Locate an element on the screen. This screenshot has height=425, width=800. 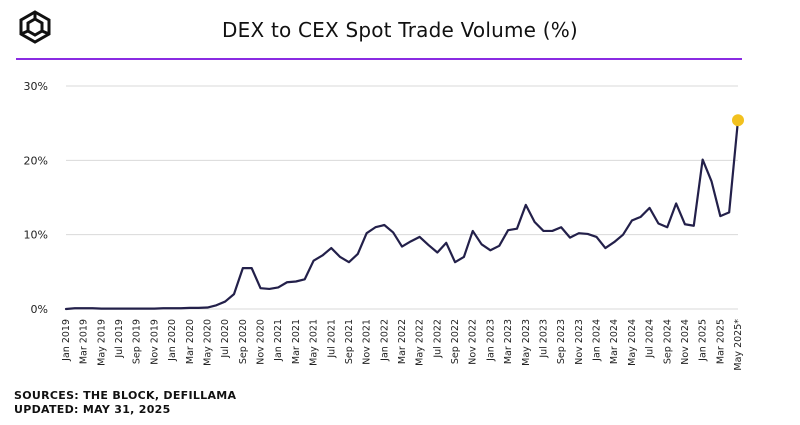
chart-title: DEX to CEX Spot Trade Volume (%) is located at coordinates (400, 30).